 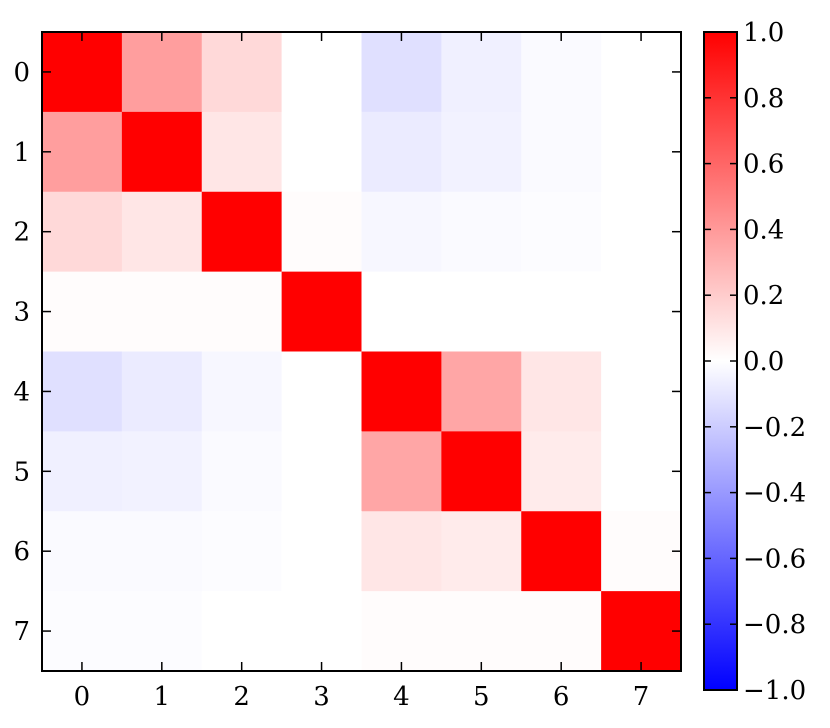 What do you see at coordinates (401, 697) in the screenshot?
I see `x-tick-label: 4` at bounding box center [401, 697].